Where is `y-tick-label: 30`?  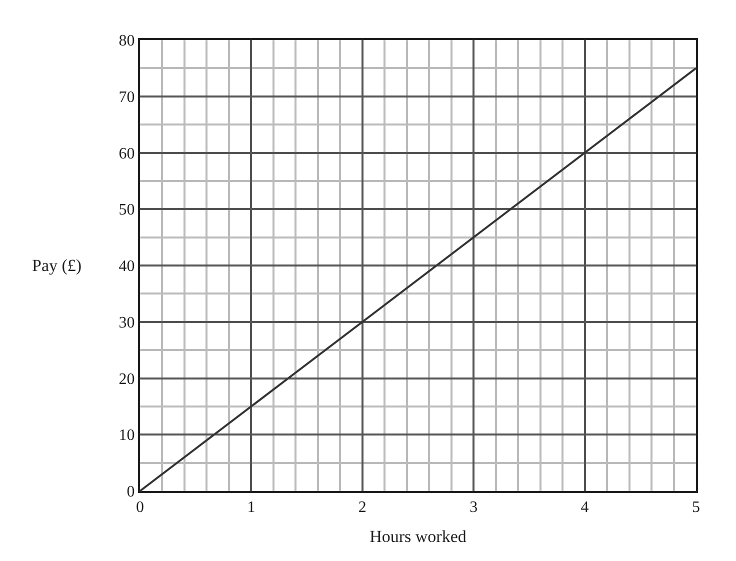
y-tick-label: 30 is located at coordinates (126, 323).